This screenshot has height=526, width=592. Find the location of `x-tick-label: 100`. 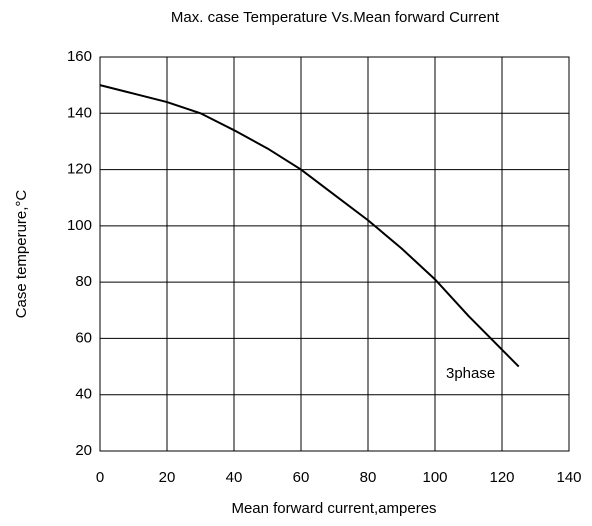

x-tick-label: 100 is located at coordinates (434, 477).